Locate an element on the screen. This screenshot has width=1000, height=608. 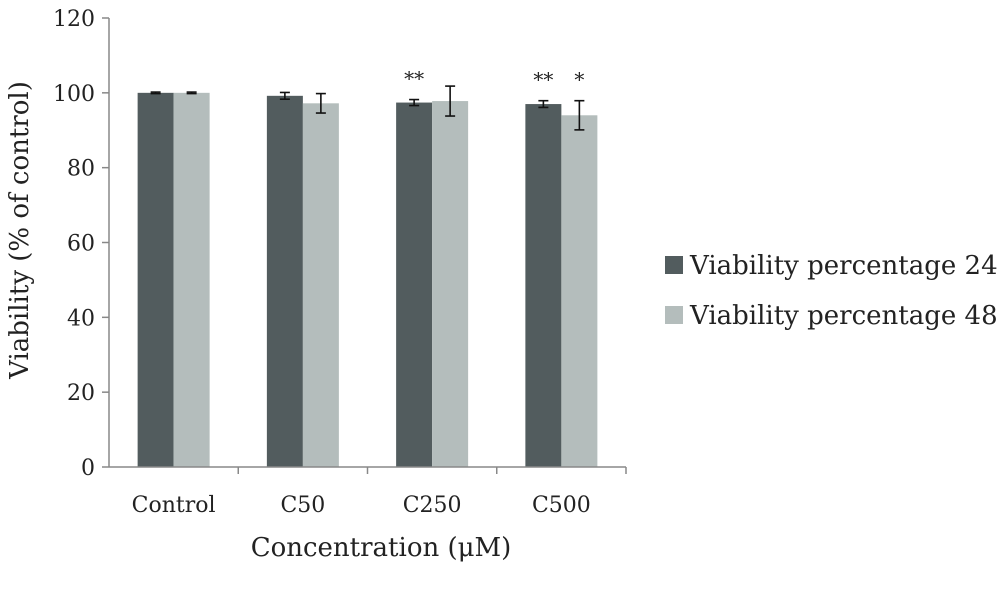
legend-swatch-24h is located at coordinates (674, 265).